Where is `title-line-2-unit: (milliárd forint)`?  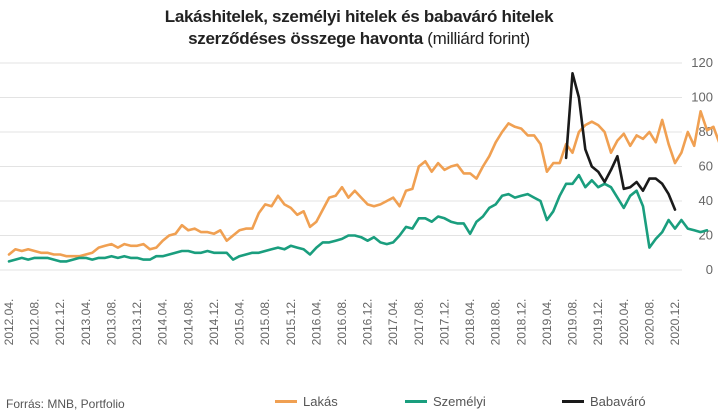
title-line-2-unit: (milliárd forint) is located at coordinates (476, 38).